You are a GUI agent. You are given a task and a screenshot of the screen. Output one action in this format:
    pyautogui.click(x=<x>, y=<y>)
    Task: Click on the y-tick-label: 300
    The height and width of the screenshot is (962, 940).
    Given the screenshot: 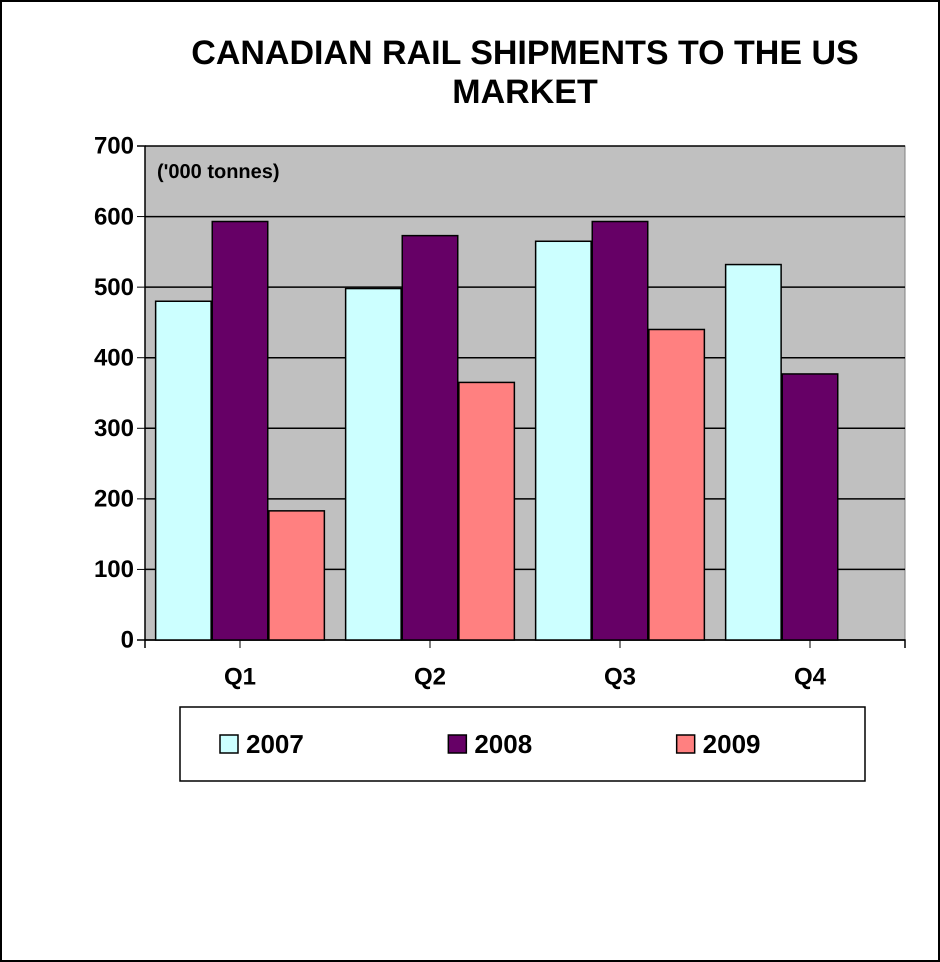 What is the action you would take?
    pyautogui.click(x=114, y=428)
    